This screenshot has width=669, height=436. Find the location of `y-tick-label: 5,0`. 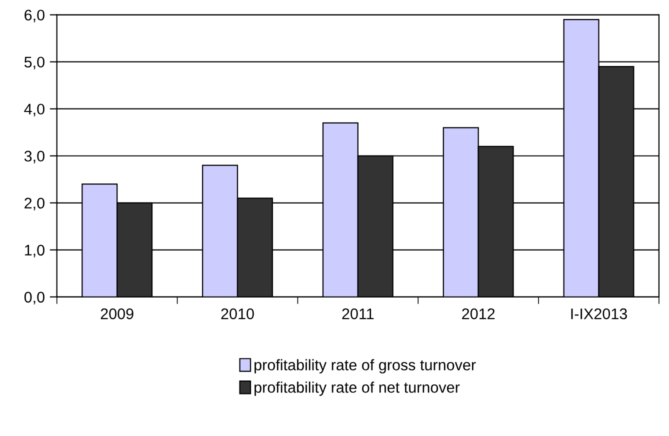

y-tick-label: 5,0 is located at coordinates (34, 63).